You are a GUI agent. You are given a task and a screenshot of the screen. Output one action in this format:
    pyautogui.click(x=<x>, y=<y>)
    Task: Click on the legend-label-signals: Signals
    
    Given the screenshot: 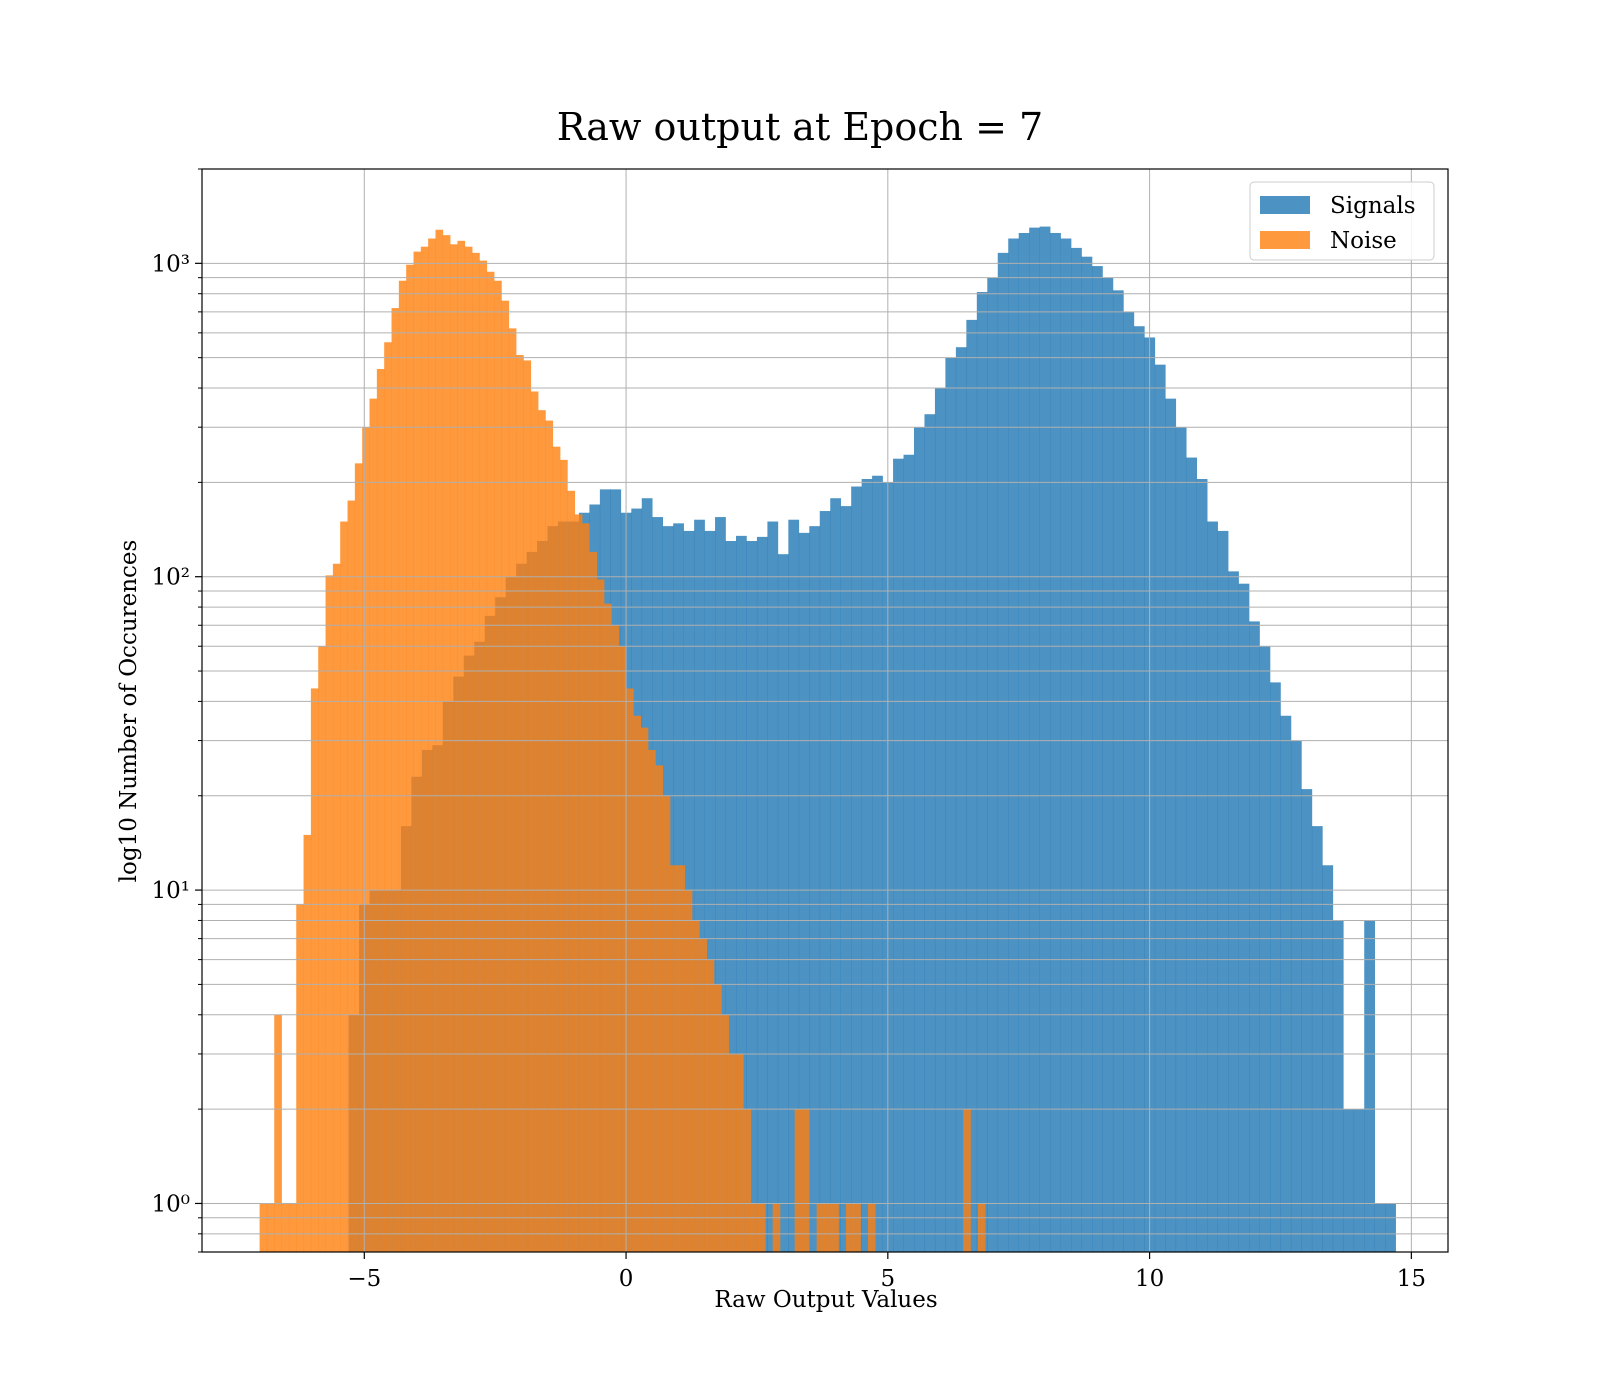 What is the action you would take?
    pyautogui.click(x=1373, y=206)
    